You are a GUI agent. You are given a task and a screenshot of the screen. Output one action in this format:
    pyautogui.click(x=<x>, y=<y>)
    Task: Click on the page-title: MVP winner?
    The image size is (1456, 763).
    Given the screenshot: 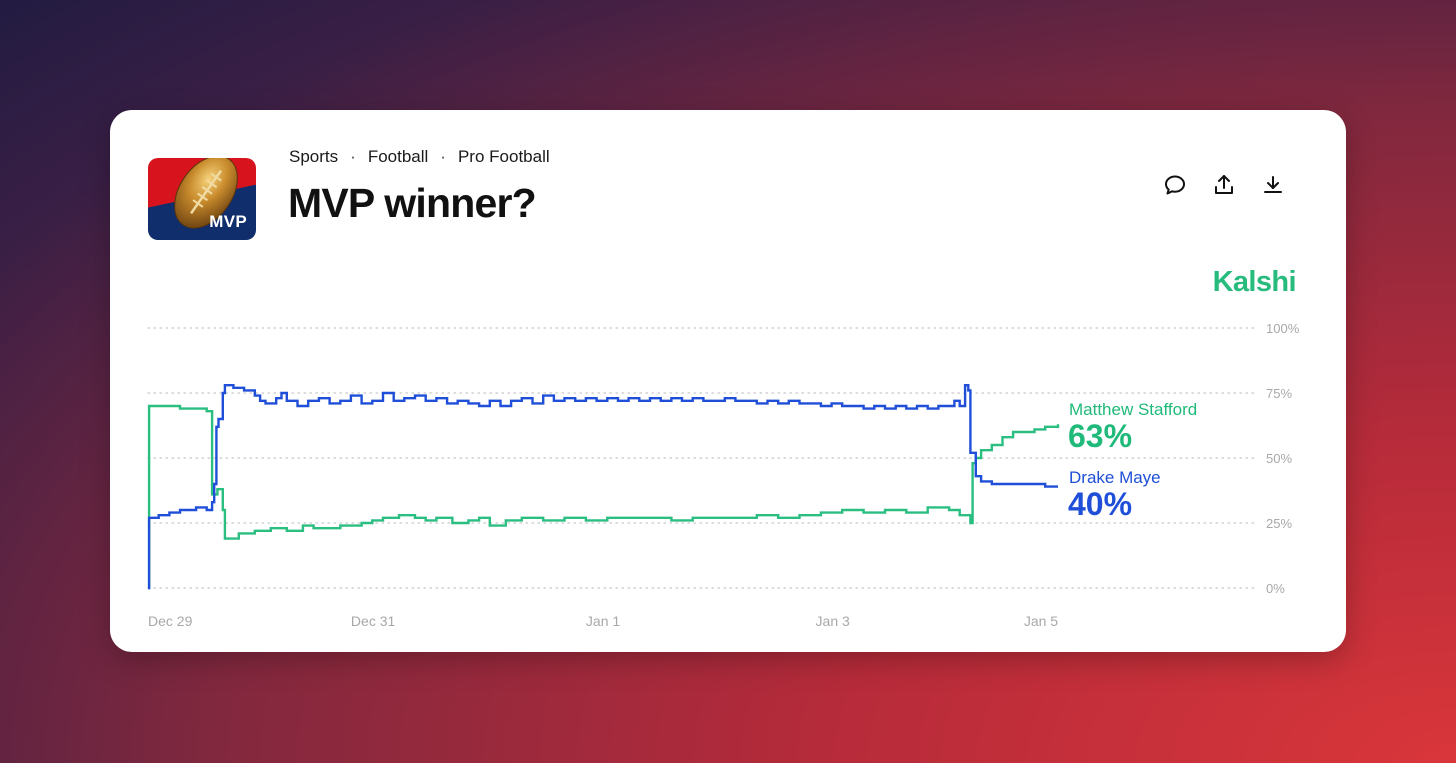 What is the action you would take?
    pyautogui.click(x=412, y=203)
    